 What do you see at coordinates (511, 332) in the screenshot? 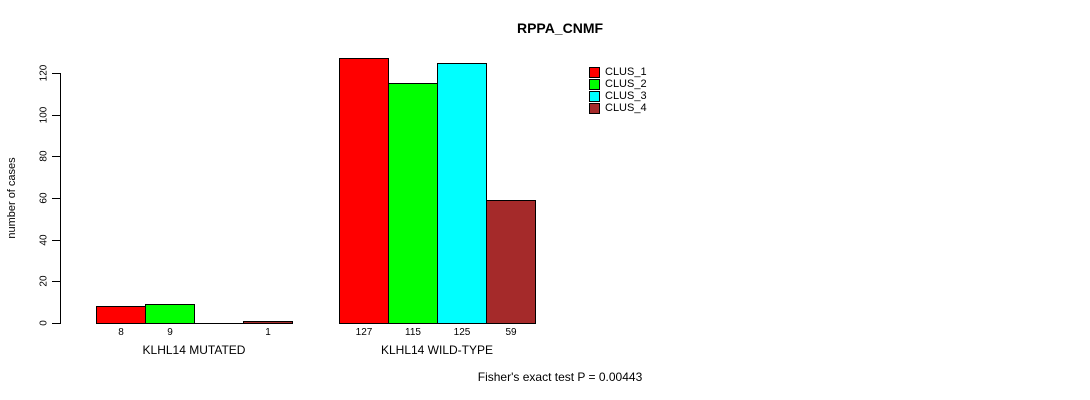
I see `bar-value-label: 59` at bounding box center [511, 332].